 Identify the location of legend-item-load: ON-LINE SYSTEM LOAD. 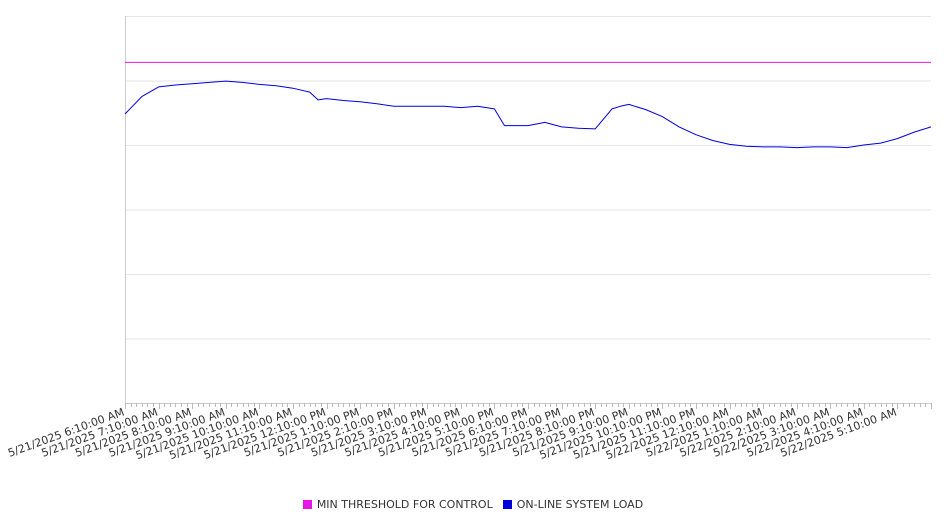
(573, 504).